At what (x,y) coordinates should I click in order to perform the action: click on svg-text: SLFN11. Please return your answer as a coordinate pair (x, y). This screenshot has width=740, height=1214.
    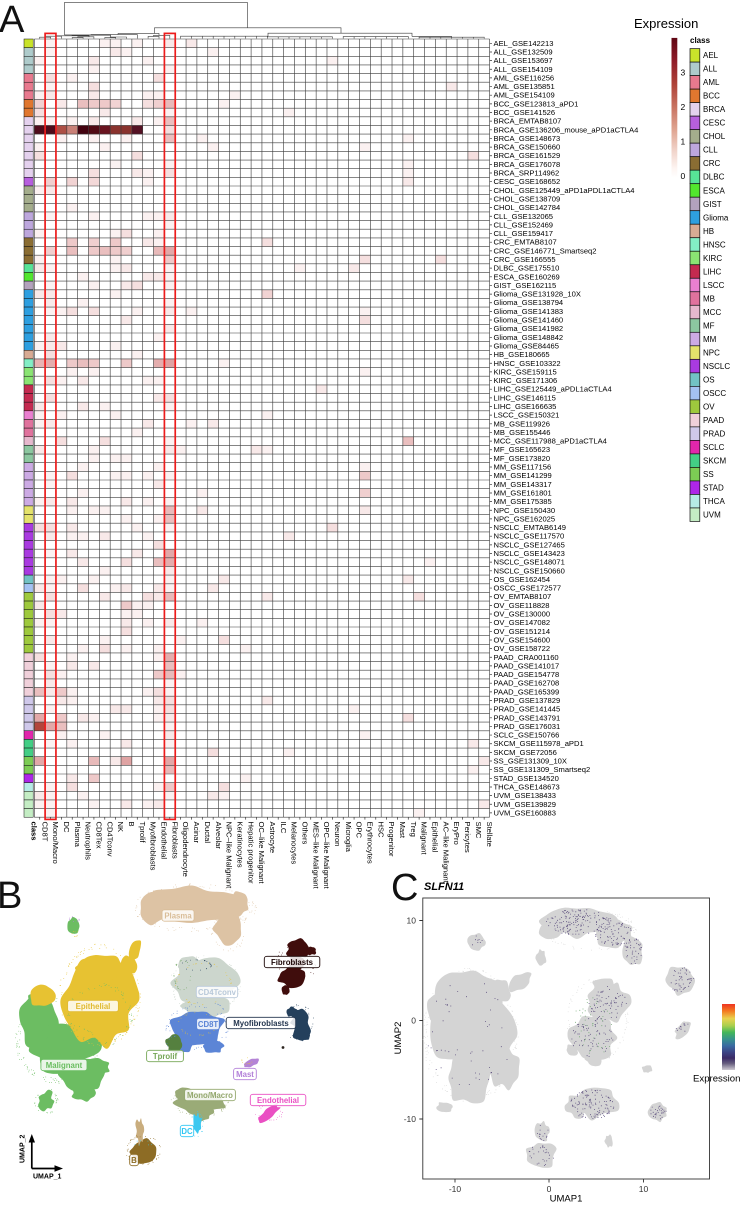
    Looking at the image, I should click on (444, 887).